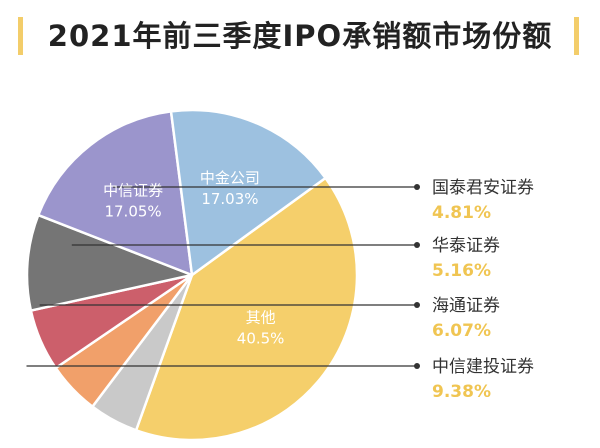 Image resolution: width=600 pixels, height=448 pixels. What do you see at coordinates (461, 271) in the screenshot?
I see `legend-value-label: 5.16%` at bounding box center [461, 271].